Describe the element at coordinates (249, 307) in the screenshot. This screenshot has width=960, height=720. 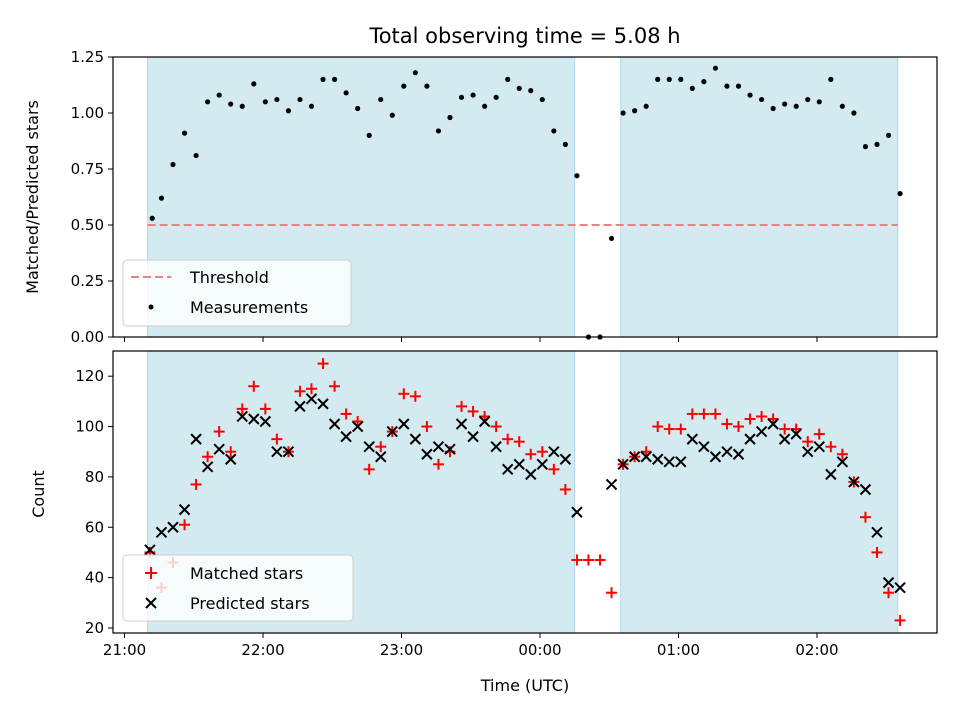
I see `legend-measurements-label: Measurements` at that location.